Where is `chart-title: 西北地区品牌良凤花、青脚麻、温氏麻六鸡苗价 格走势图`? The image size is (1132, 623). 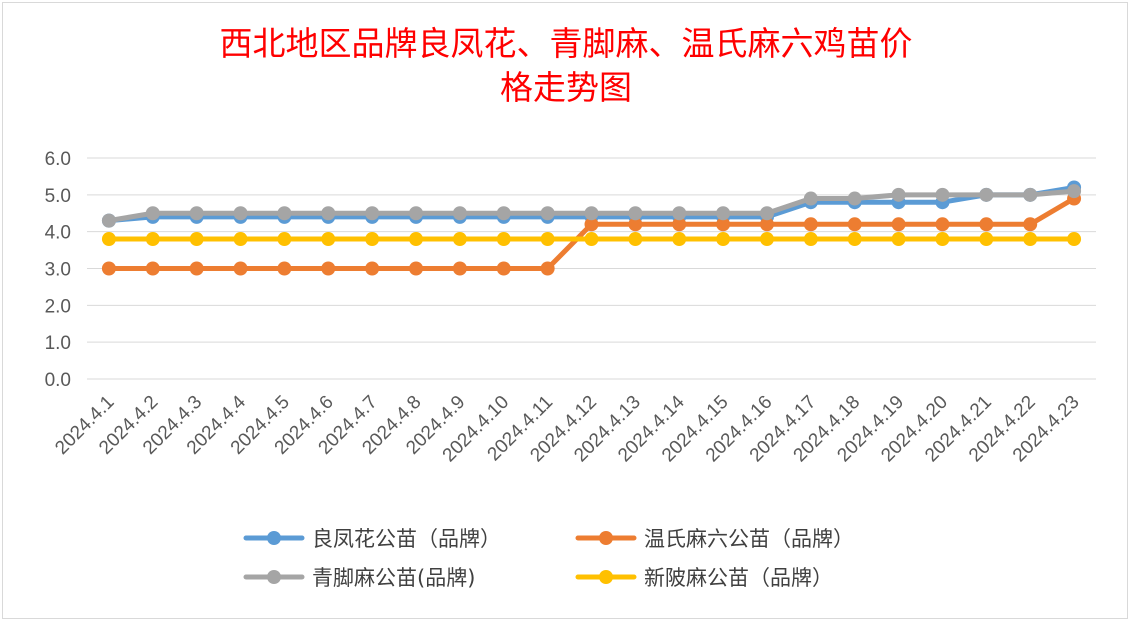 chart-title: 西北地区品牌良凤花、青脚麻、温氏麻六鸡苗价 格走势图 is located at coordinates (566, 66).